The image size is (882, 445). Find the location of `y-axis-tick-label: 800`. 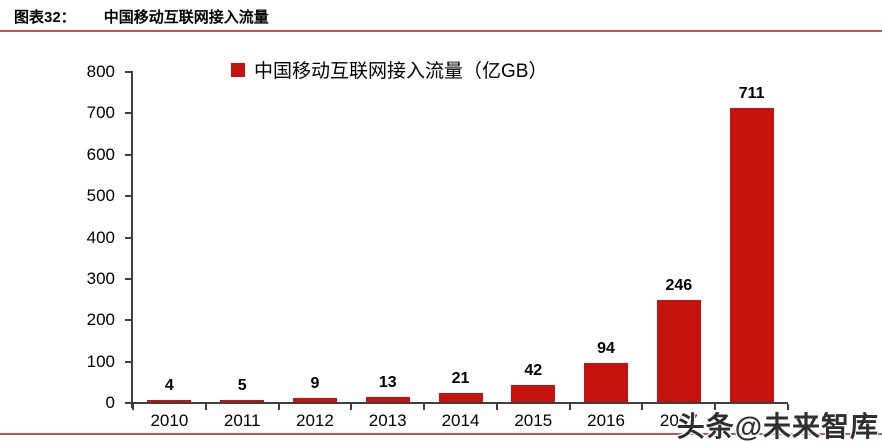

y-axis-tick-label: 800 is located at coordinates (100, 71).